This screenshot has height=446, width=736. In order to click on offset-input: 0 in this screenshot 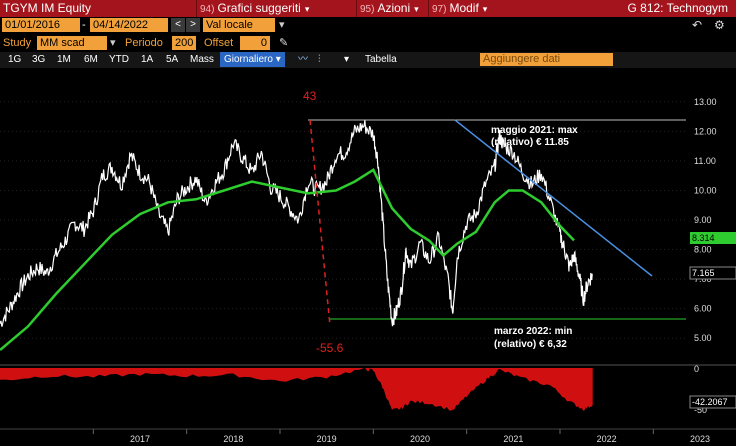, I will do `click(255, 43)`.